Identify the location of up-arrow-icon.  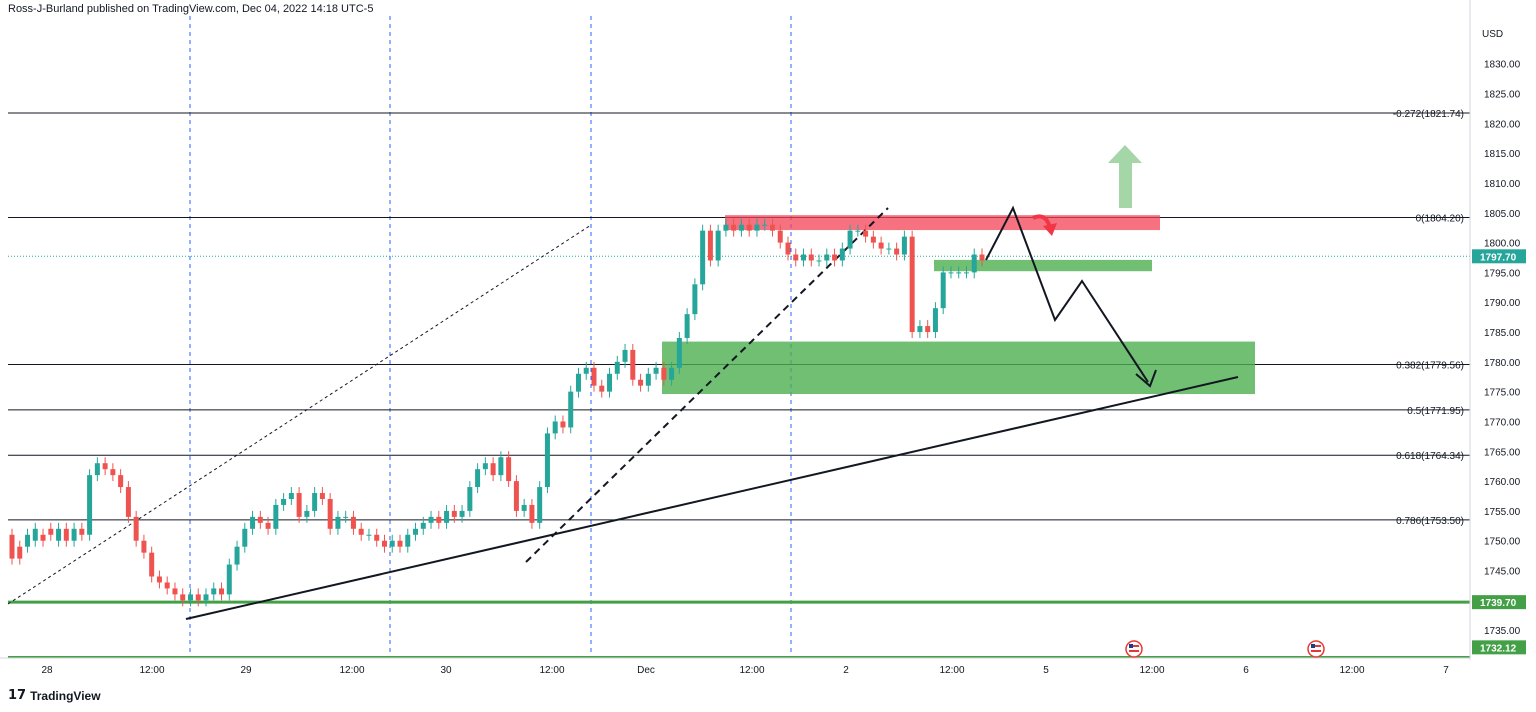
(1125, 176).